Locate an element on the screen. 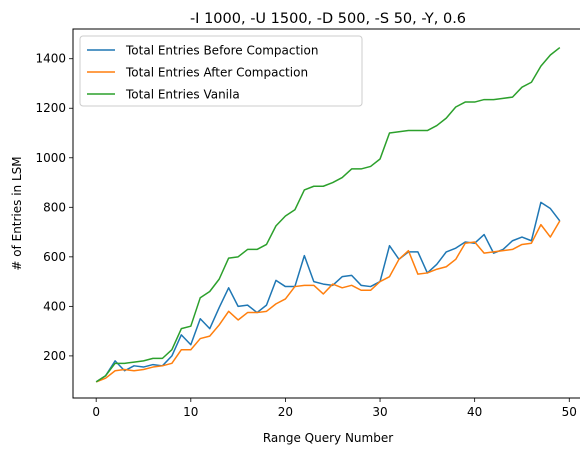 The image size is (580, 455). y-axis-label: # of Entries in LSM is located at coordinates (17, 213).